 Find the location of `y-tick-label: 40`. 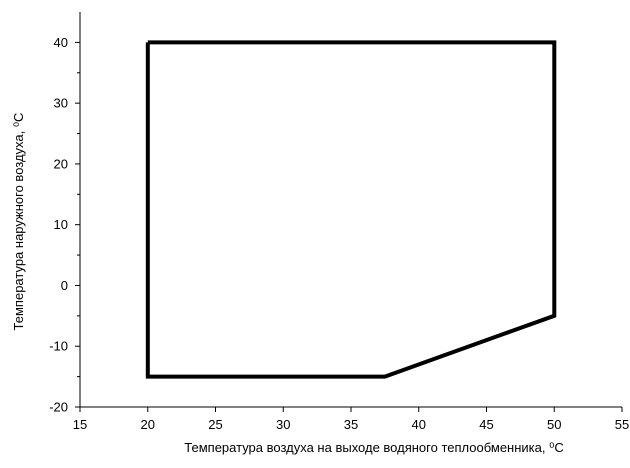

y-tick-label: 40 is located at coordinates (61, 42).